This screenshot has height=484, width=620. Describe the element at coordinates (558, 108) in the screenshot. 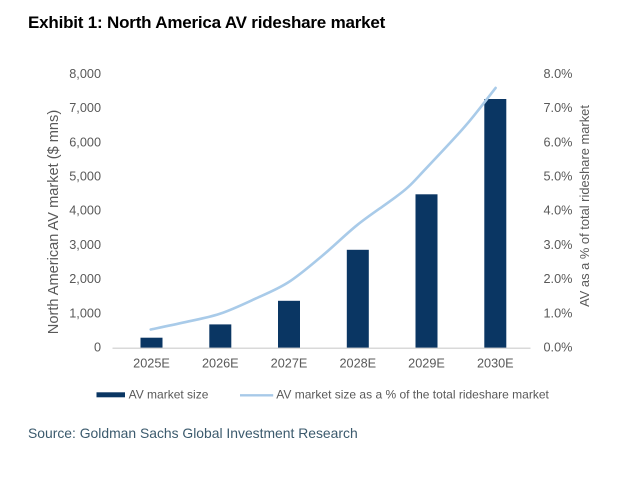

I see `svg-text: 7.0%` at that location.